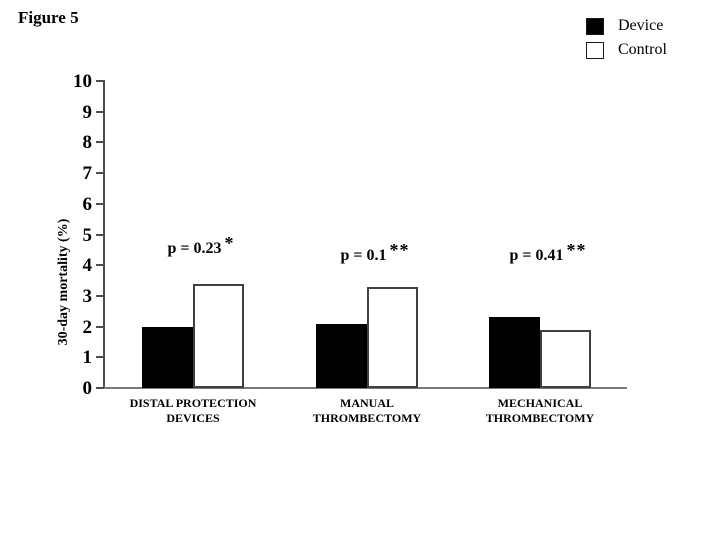 The width and height of the screenshot is (720, 540). I want to click on bar-control-group1, so click(218, 335).